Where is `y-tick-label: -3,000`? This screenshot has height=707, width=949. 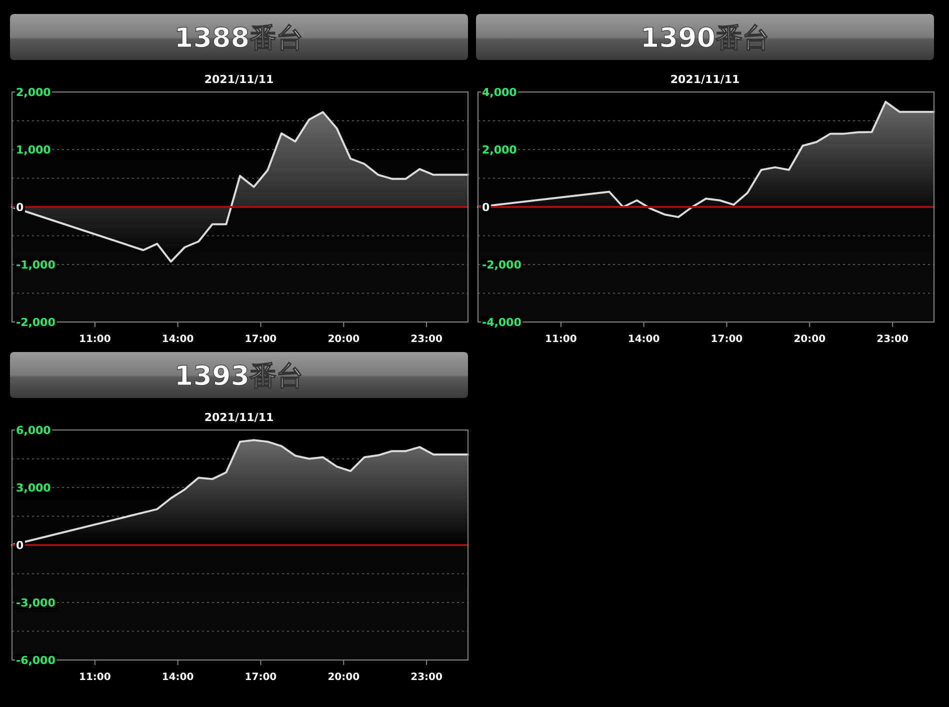
y-tick-label: -3,000 is located at coordinates (36, 603).